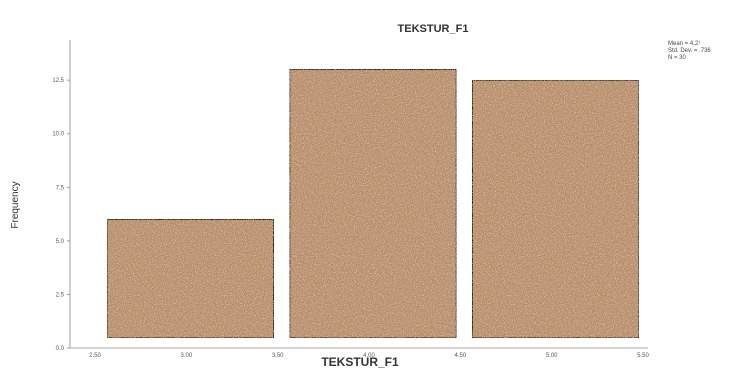 Image resolution: width=747 pixels, height=368 pixels. I want to click on chart-title: TEKSTUR_F1, so click(433, 29).